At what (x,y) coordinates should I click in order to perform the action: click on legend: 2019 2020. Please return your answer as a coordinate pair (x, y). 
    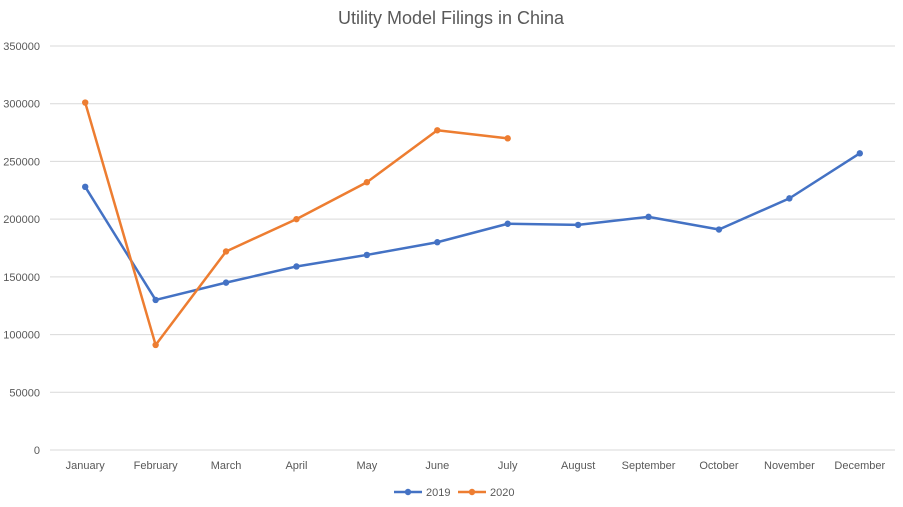
    Looking at the image, I should click on (454, 493).